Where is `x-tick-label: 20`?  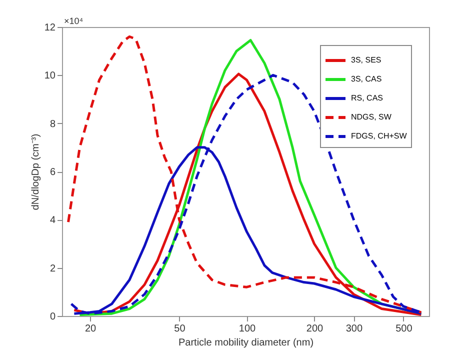
x-tick-label: 20 is located at coordinates (90, 329).